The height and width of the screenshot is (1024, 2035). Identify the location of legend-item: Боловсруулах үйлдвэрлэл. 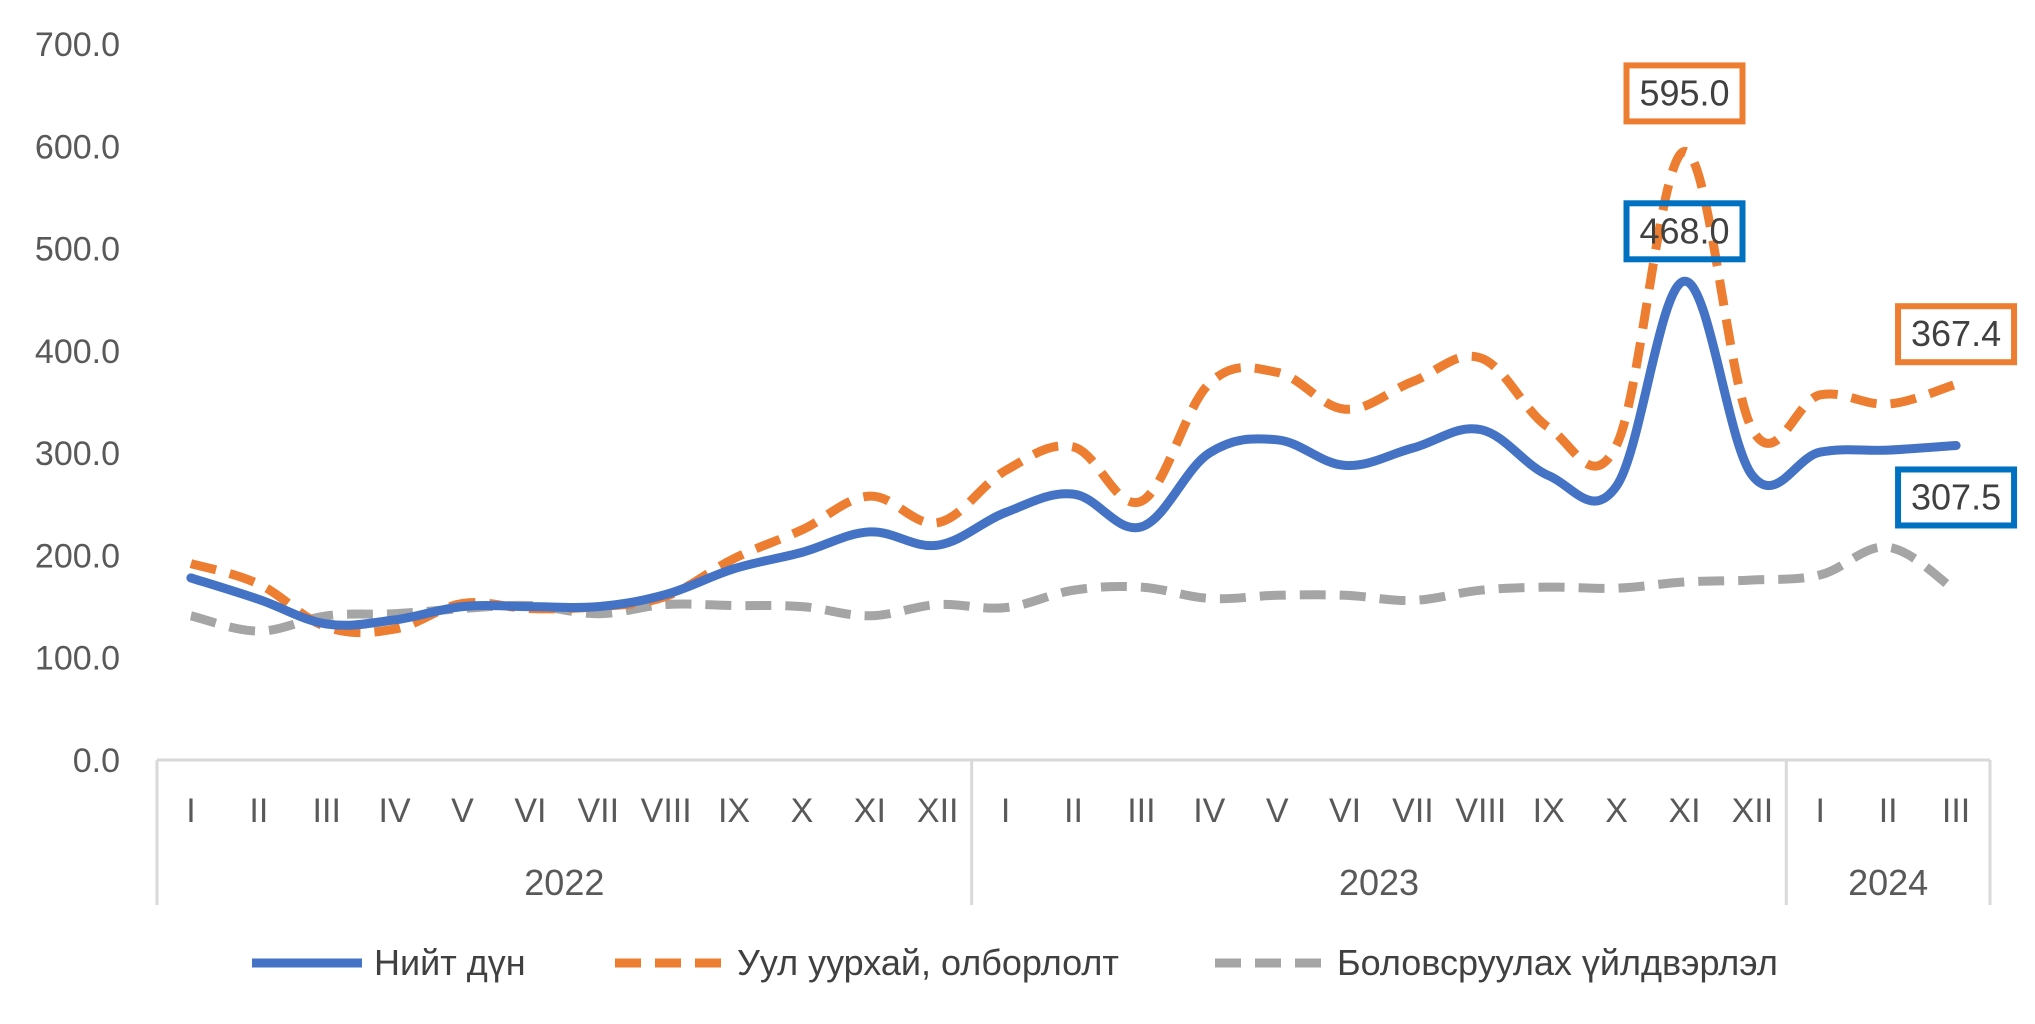
(1496, 962).